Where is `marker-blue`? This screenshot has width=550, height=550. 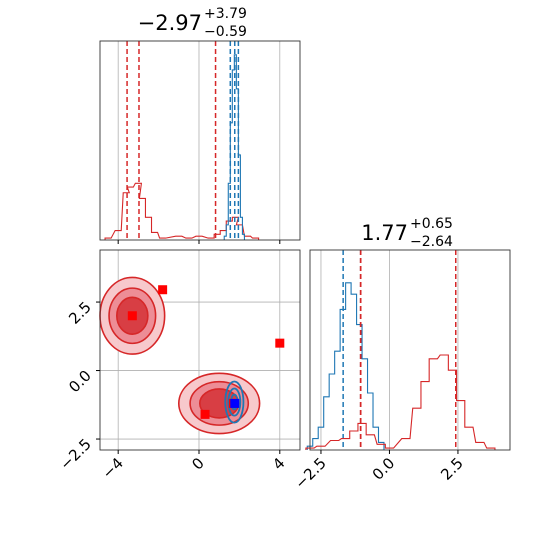 marker-blue is located at coordinates (235, 403).